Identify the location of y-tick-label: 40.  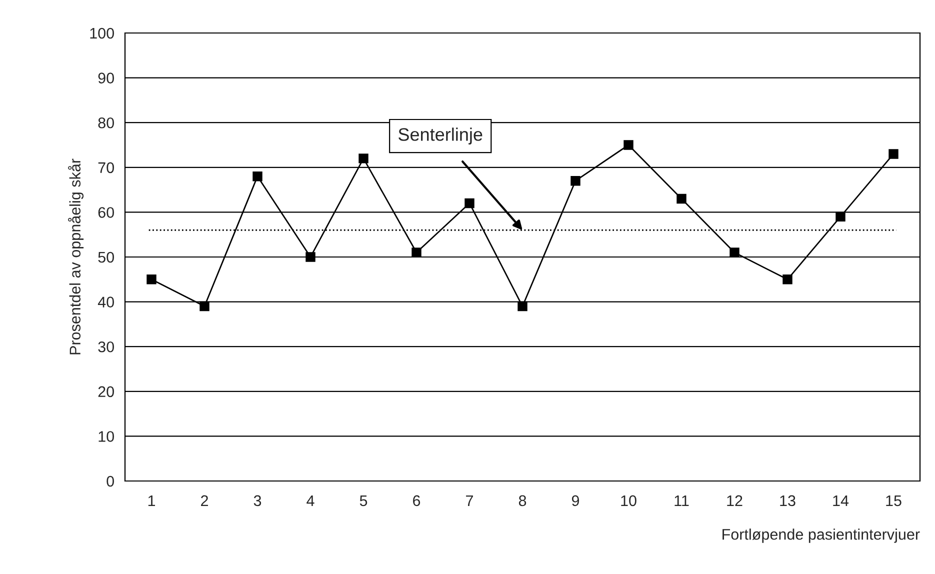
(106, 302).